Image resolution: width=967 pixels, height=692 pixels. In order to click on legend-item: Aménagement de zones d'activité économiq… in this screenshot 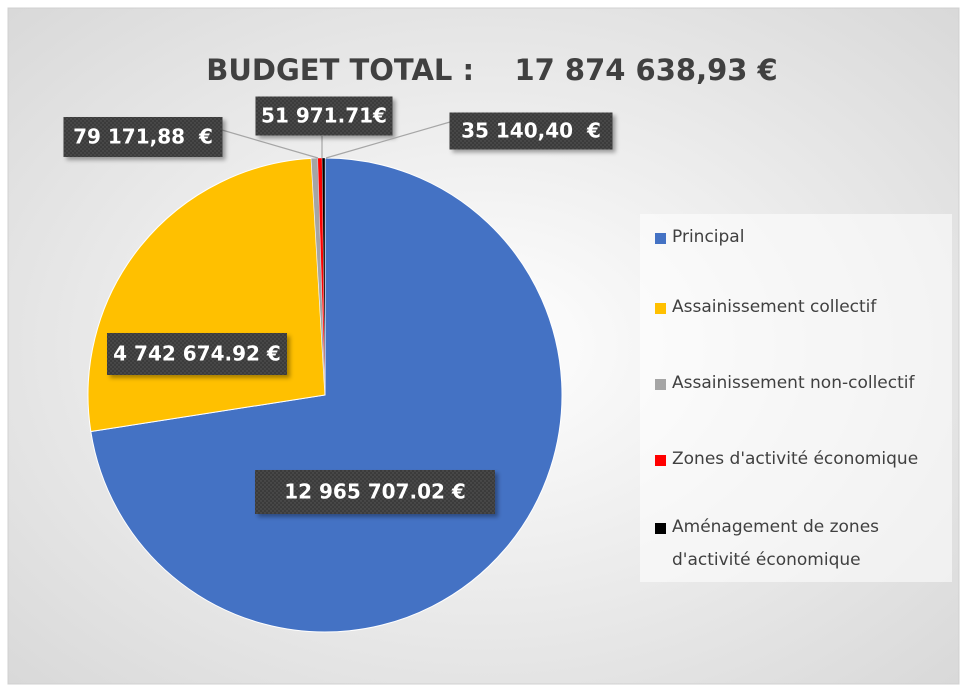, I will do `click(800, 544)`.